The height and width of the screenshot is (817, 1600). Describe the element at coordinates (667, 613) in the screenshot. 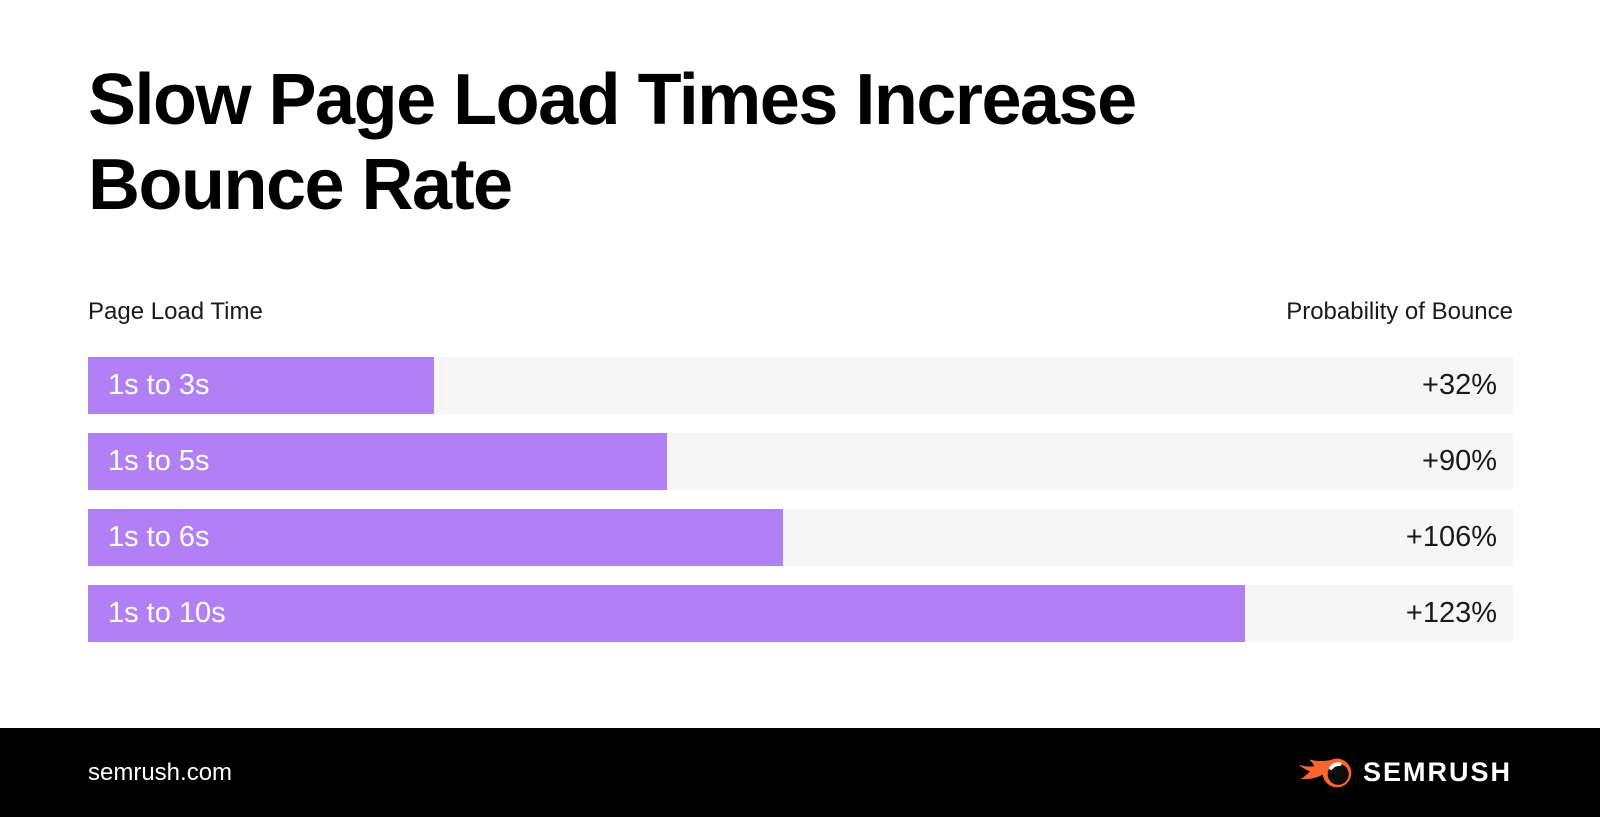

I see `bar-fill: 1s to 10s` at that location.